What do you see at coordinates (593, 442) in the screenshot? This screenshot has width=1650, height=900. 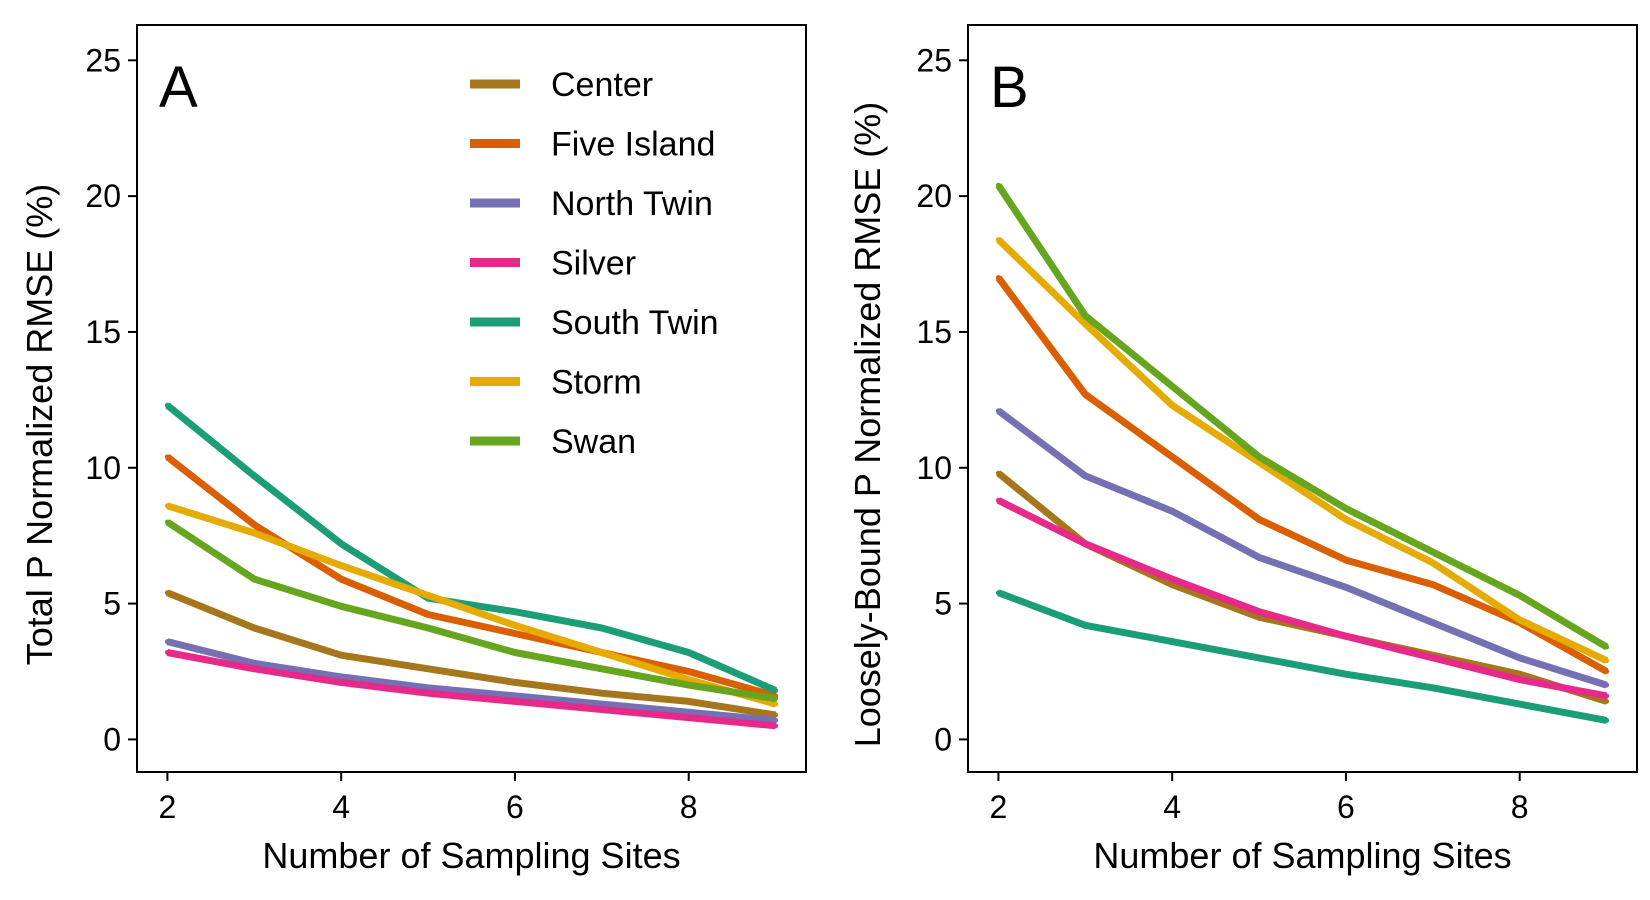 I see `legend-label: Swan` at bounding box center [593, 442].